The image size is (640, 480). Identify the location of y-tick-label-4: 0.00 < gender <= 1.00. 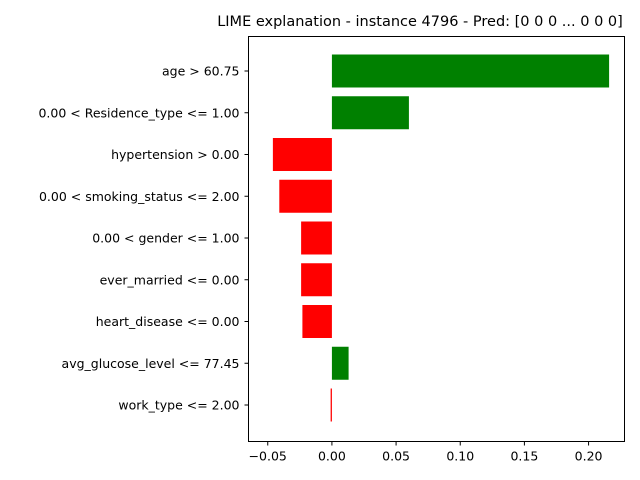
(165, 238).